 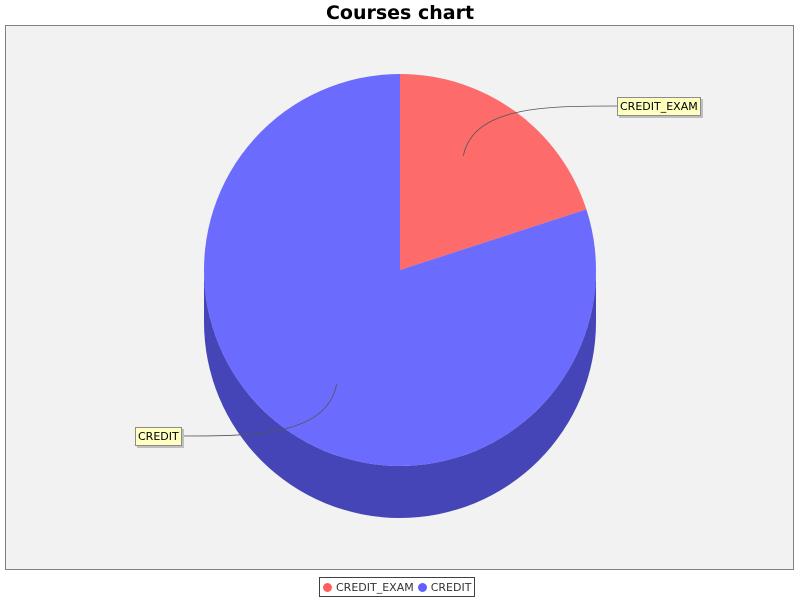 I want to click on leader-line-credit-exam, so click(x=540, y=130).